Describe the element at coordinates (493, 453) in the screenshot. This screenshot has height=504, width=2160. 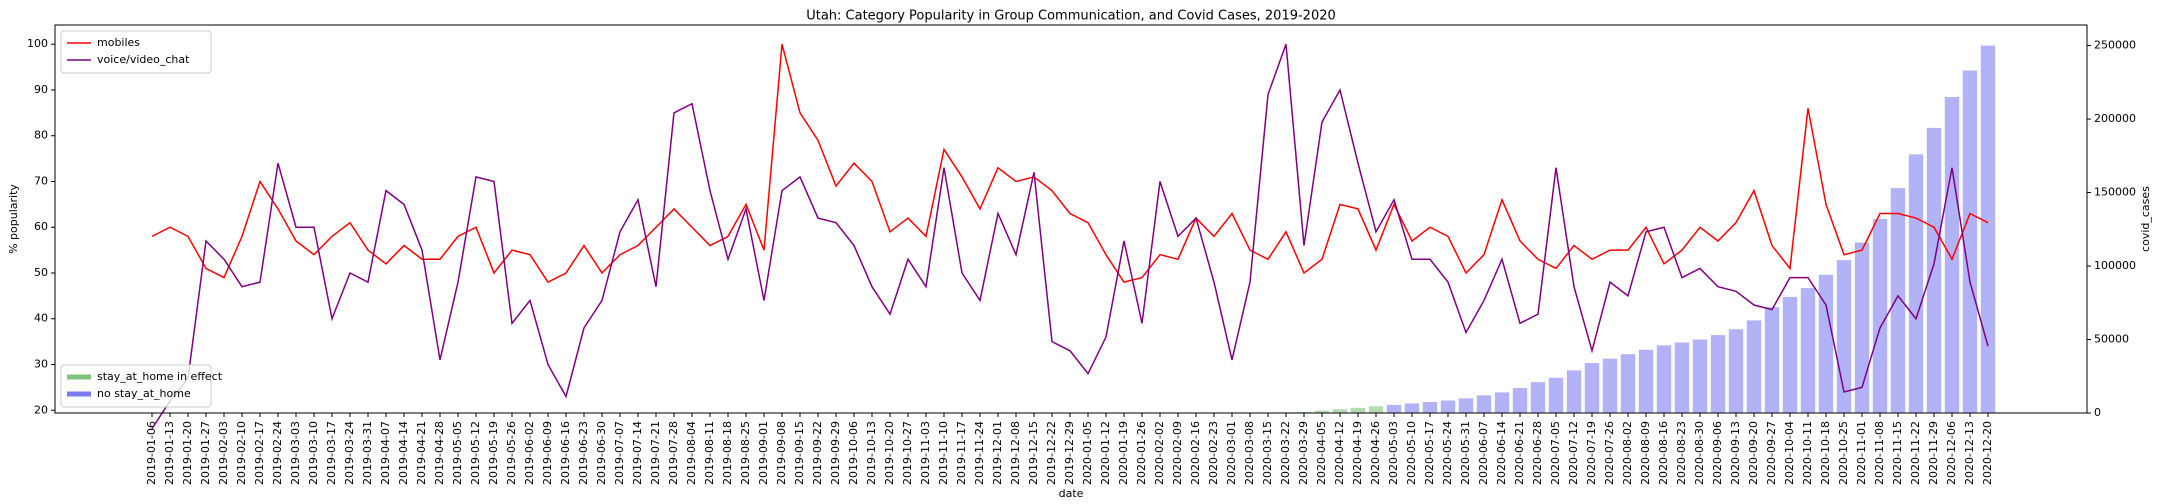
I see `x-tick-label: 2019-05-19` at that location.